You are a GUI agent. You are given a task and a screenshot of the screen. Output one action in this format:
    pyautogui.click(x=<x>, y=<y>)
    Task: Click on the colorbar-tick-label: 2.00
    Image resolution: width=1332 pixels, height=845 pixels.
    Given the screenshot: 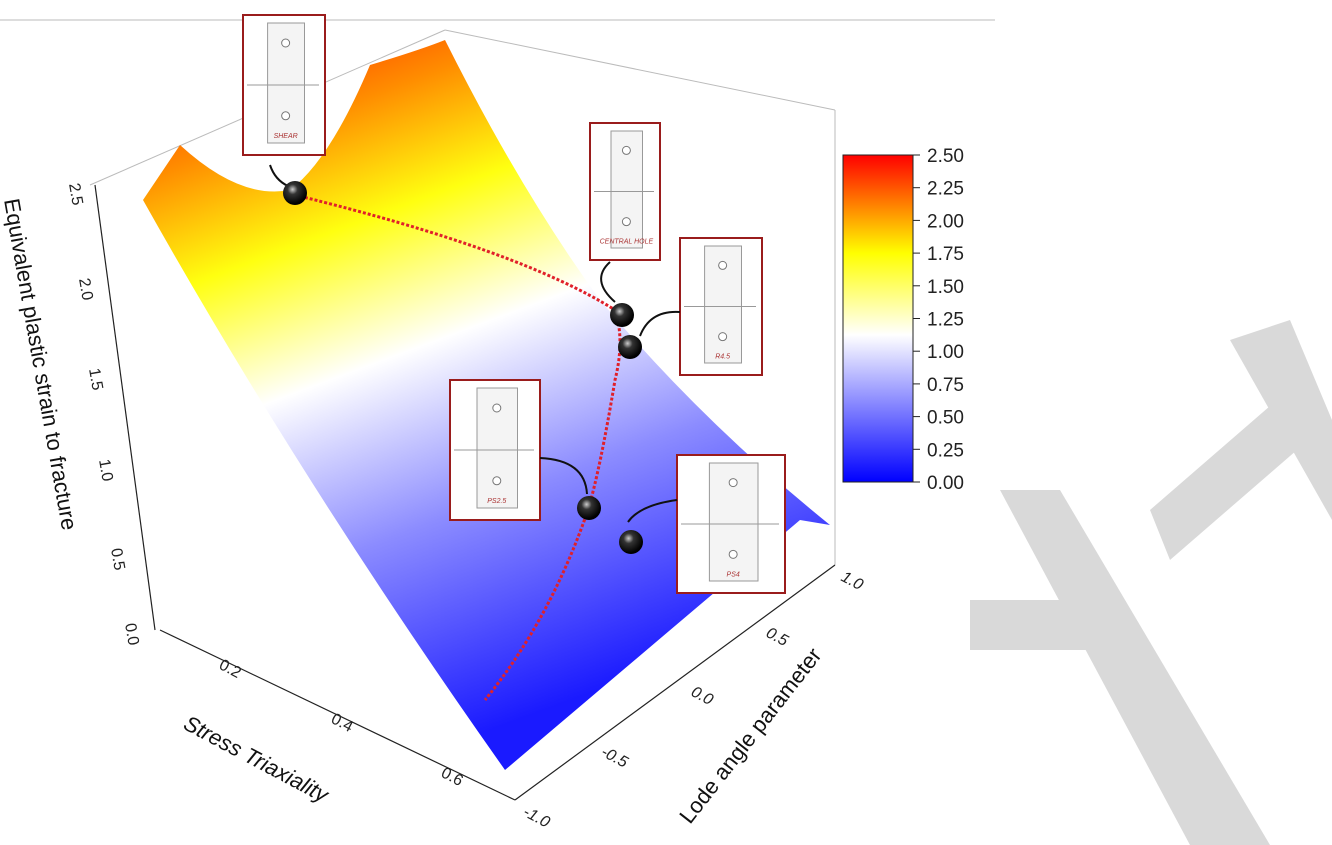 What is the action you would take?
    pyautogui.click(x=945, y=221)
    